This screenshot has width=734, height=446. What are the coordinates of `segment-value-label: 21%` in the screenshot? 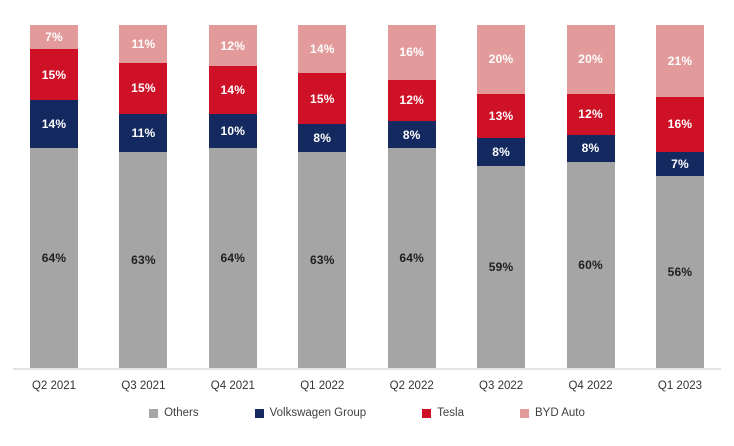 It's located at (680, 61).